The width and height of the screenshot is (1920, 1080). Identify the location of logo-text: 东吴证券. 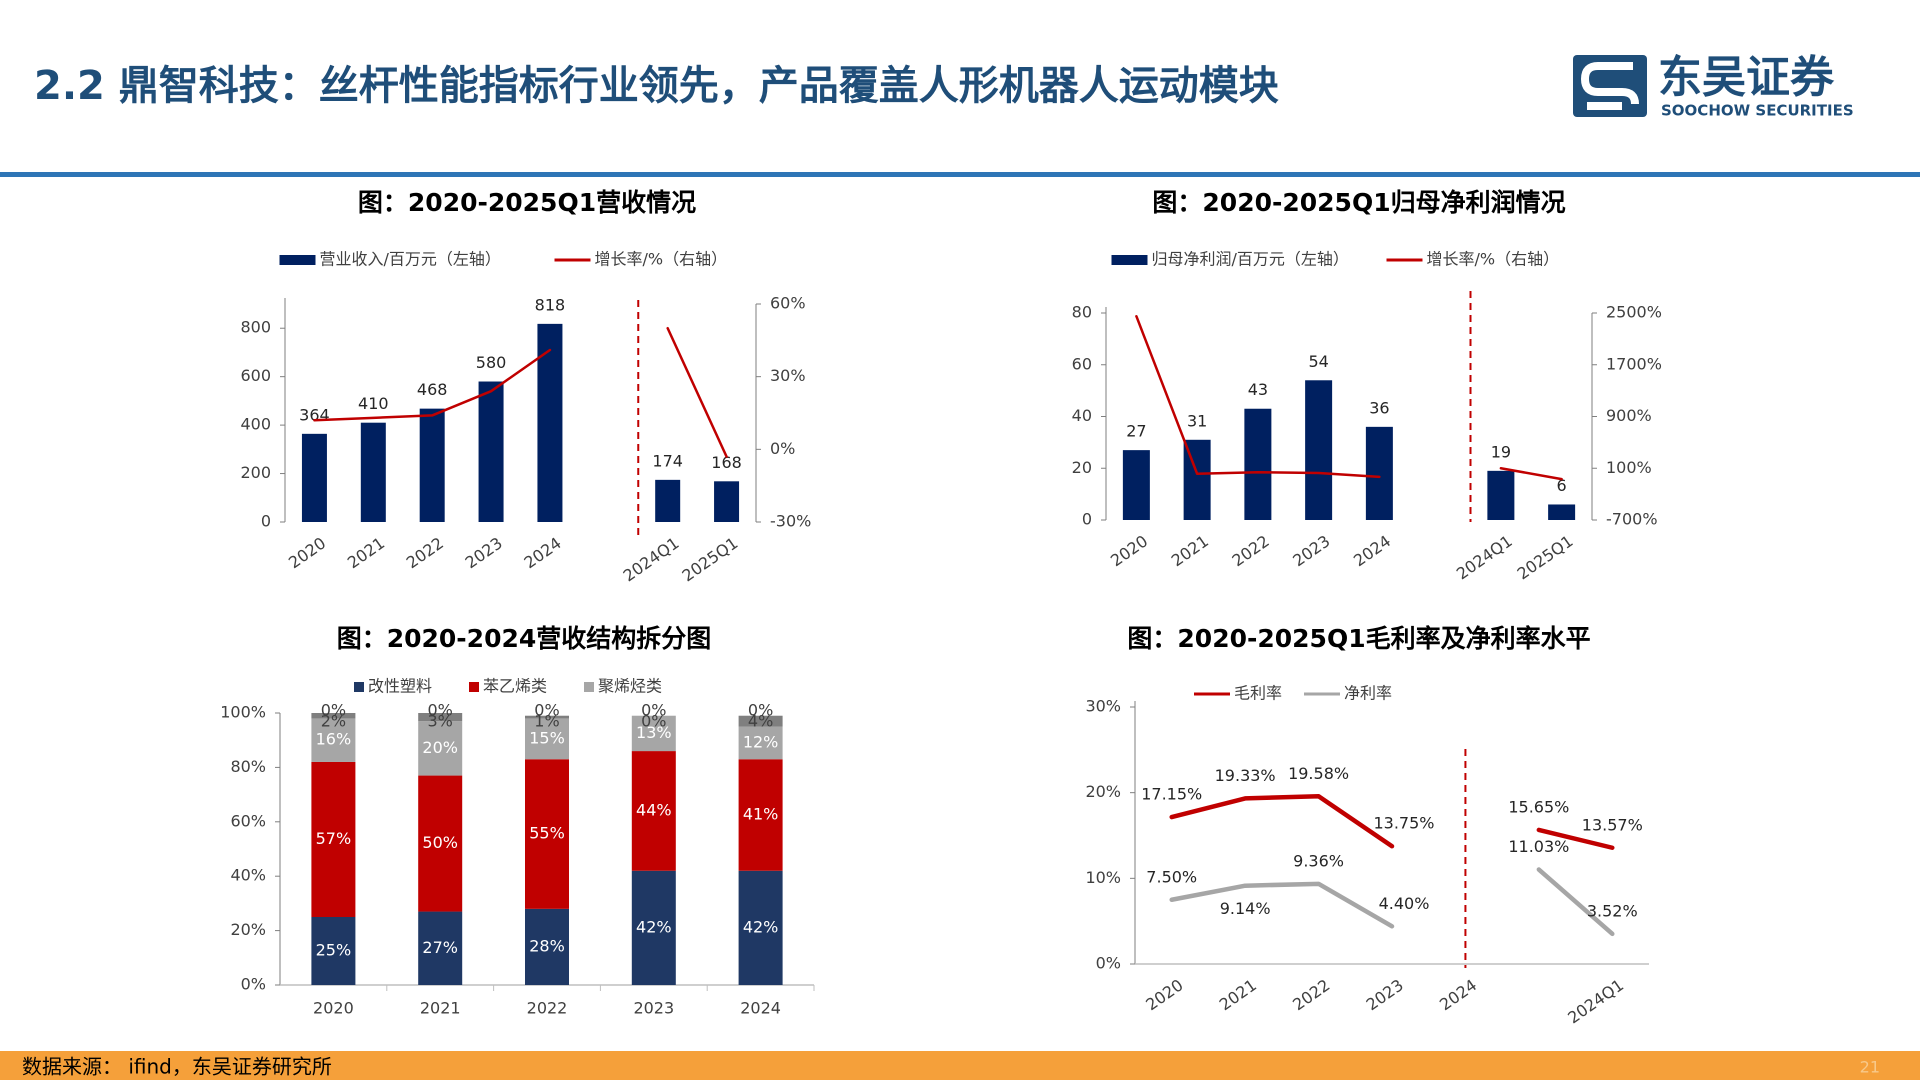
(1746, 77).